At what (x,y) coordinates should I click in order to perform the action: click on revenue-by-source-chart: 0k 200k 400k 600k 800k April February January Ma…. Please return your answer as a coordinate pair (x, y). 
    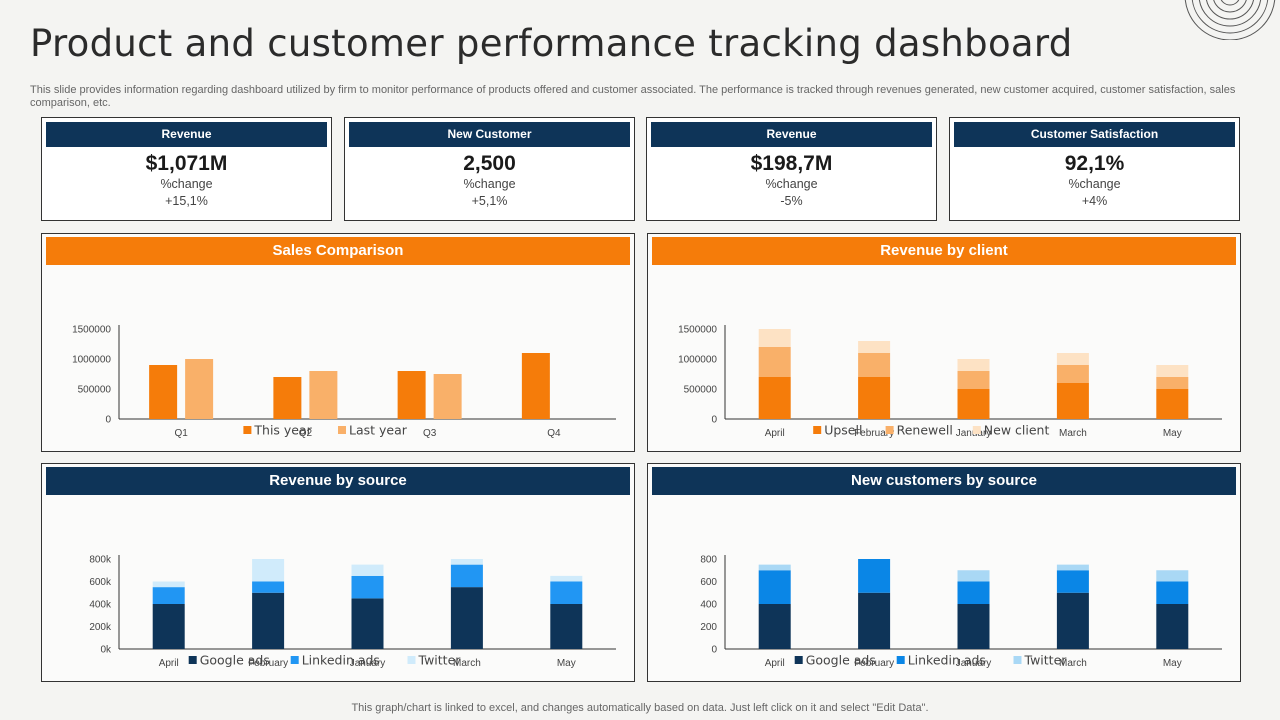
    Looking at the image, I should click on (352, 612).